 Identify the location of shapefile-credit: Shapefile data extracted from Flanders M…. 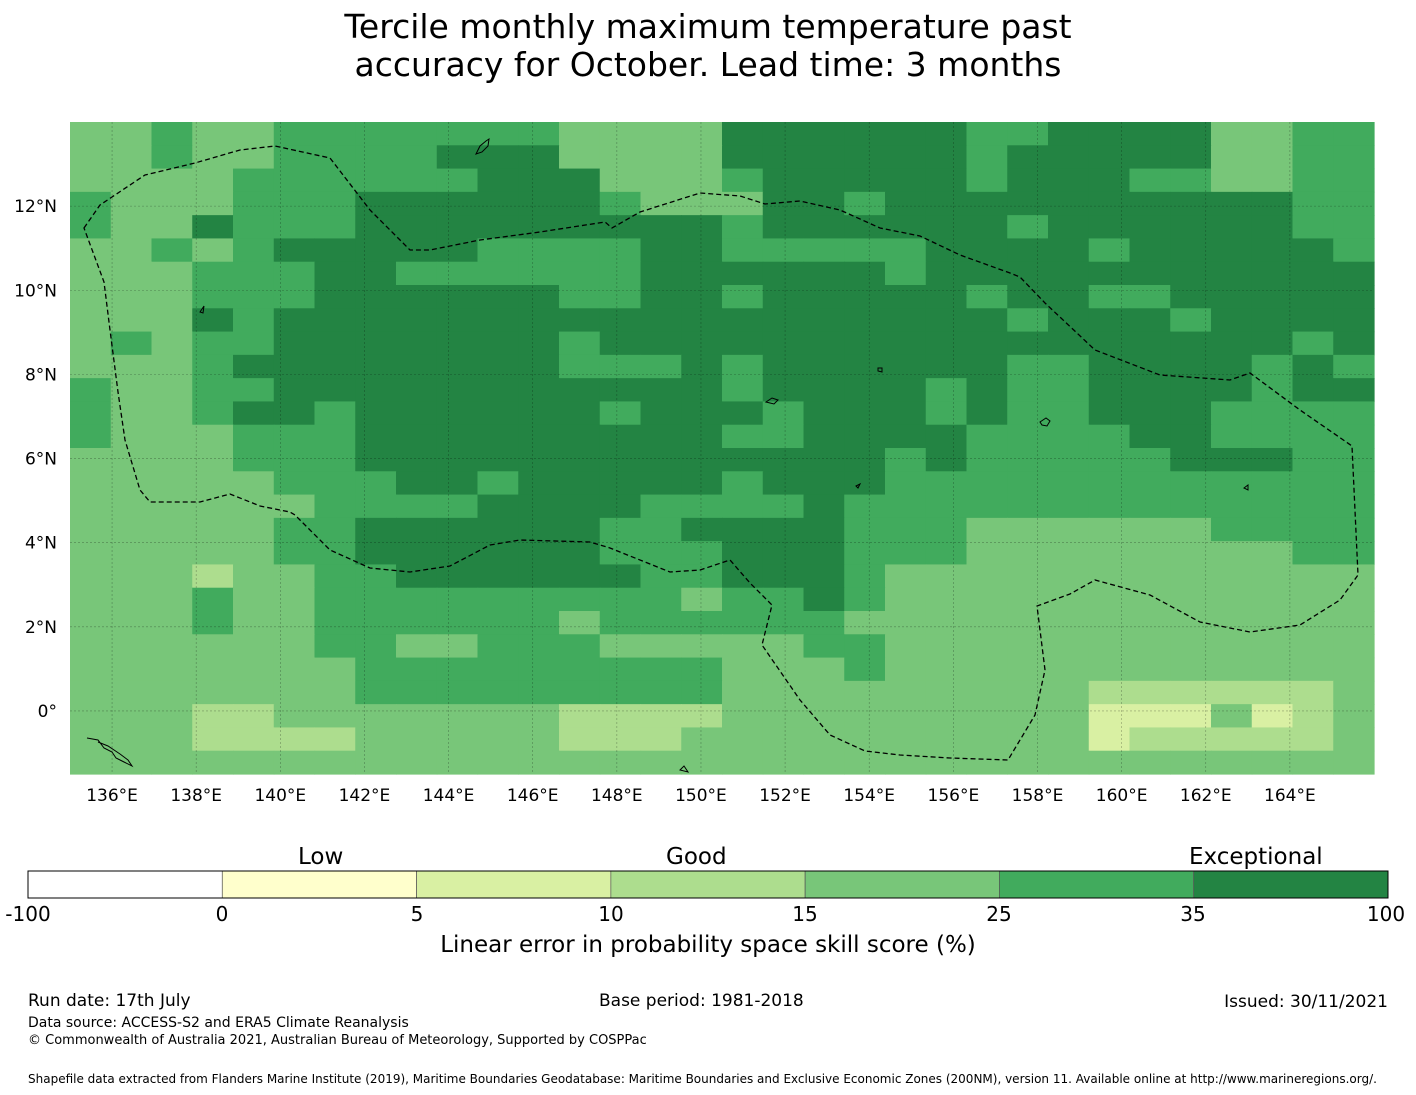
(702, 1079).